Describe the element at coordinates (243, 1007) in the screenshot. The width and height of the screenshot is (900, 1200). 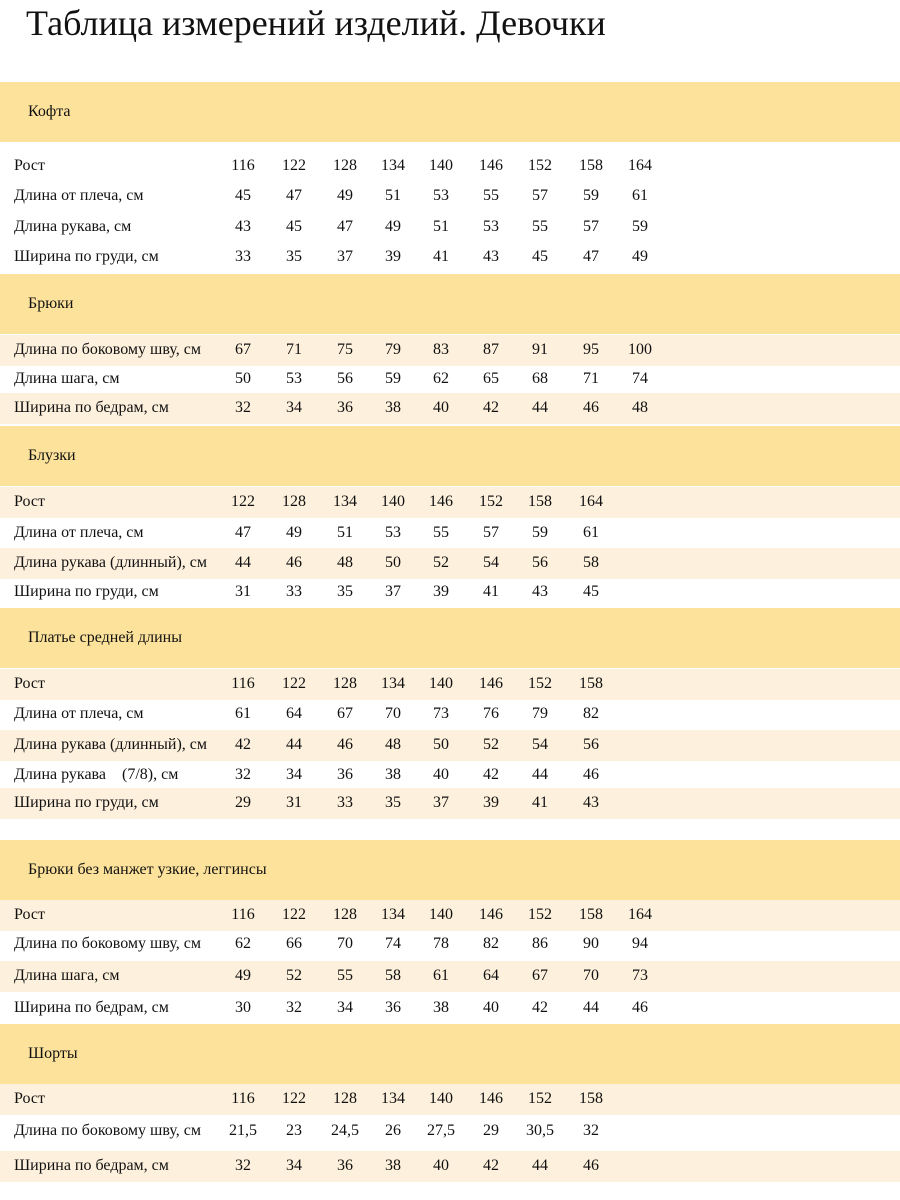
I see `cell: 30` at that location.